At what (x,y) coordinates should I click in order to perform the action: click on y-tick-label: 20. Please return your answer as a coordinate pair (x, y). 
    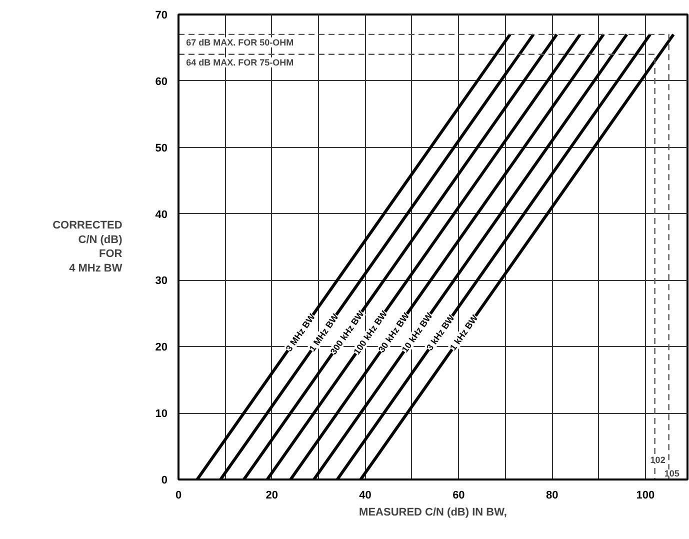
    Looking at the image, I should click on (161, 348).